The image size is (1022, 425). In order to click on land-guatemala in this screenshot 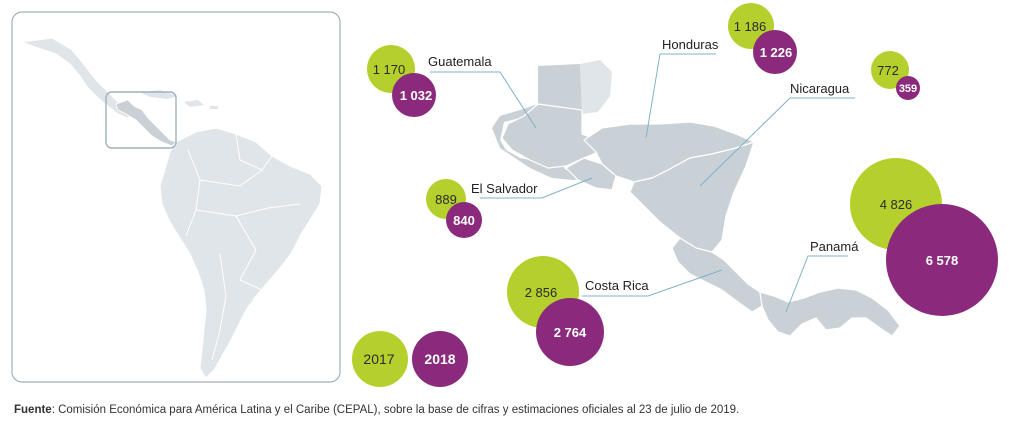, I will do `click(550, 136)`.